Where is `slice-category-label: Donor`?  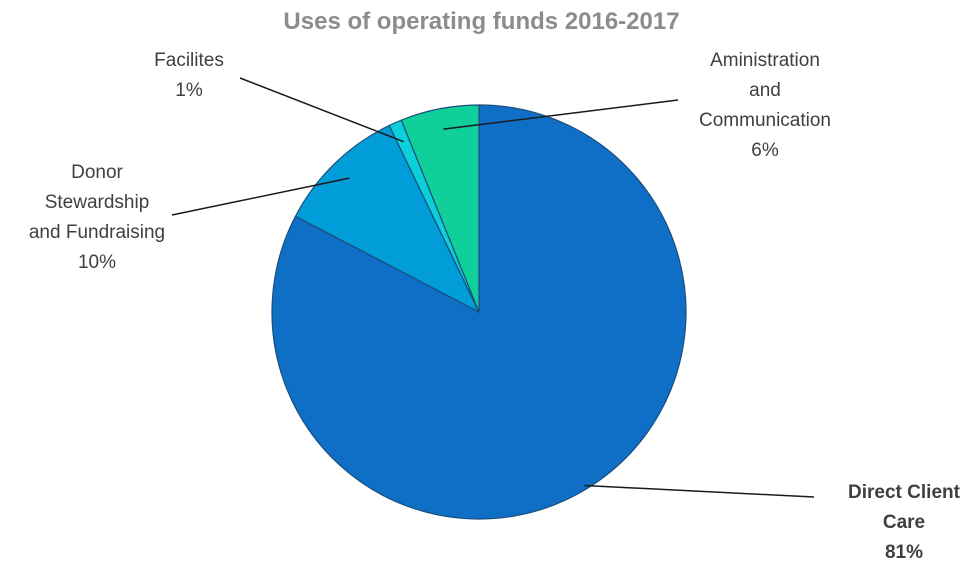
slice-category-label: Donor is located at coordinates (97, 172).